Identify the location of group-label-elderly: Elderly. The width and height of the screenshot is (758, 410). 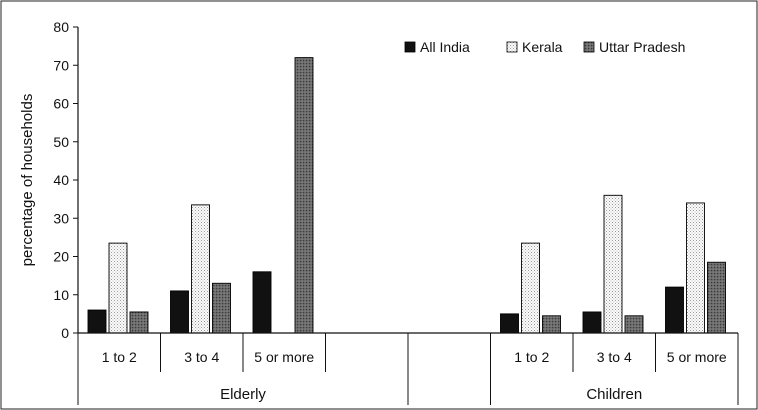
(243, 394).